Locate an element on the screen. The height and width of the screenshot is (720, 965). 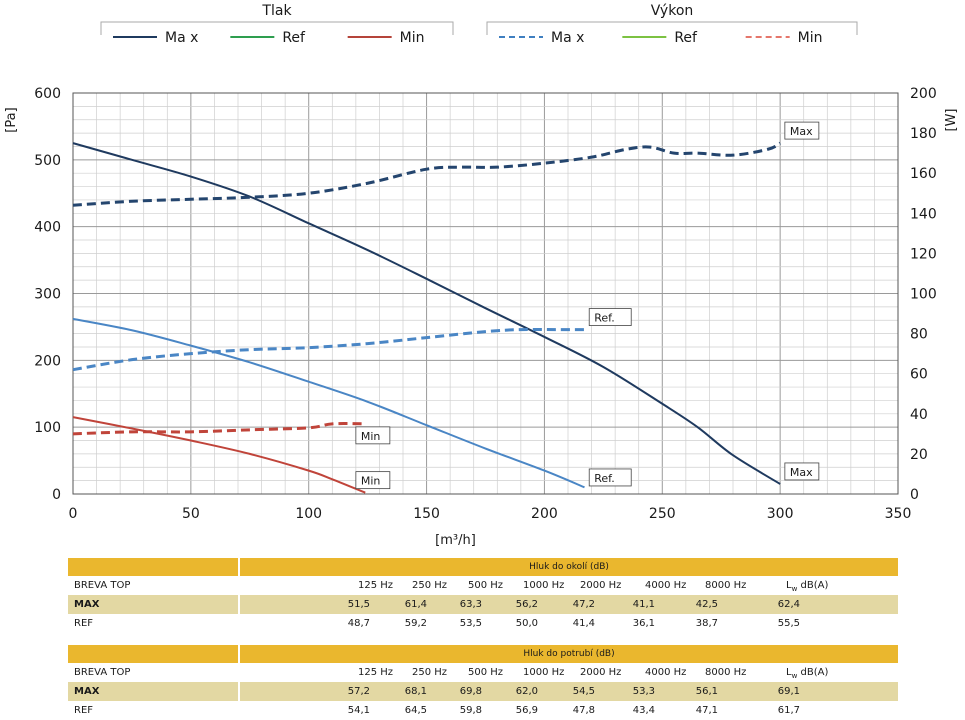
table-cell: 41,1 is located at coordinates (643, 604).